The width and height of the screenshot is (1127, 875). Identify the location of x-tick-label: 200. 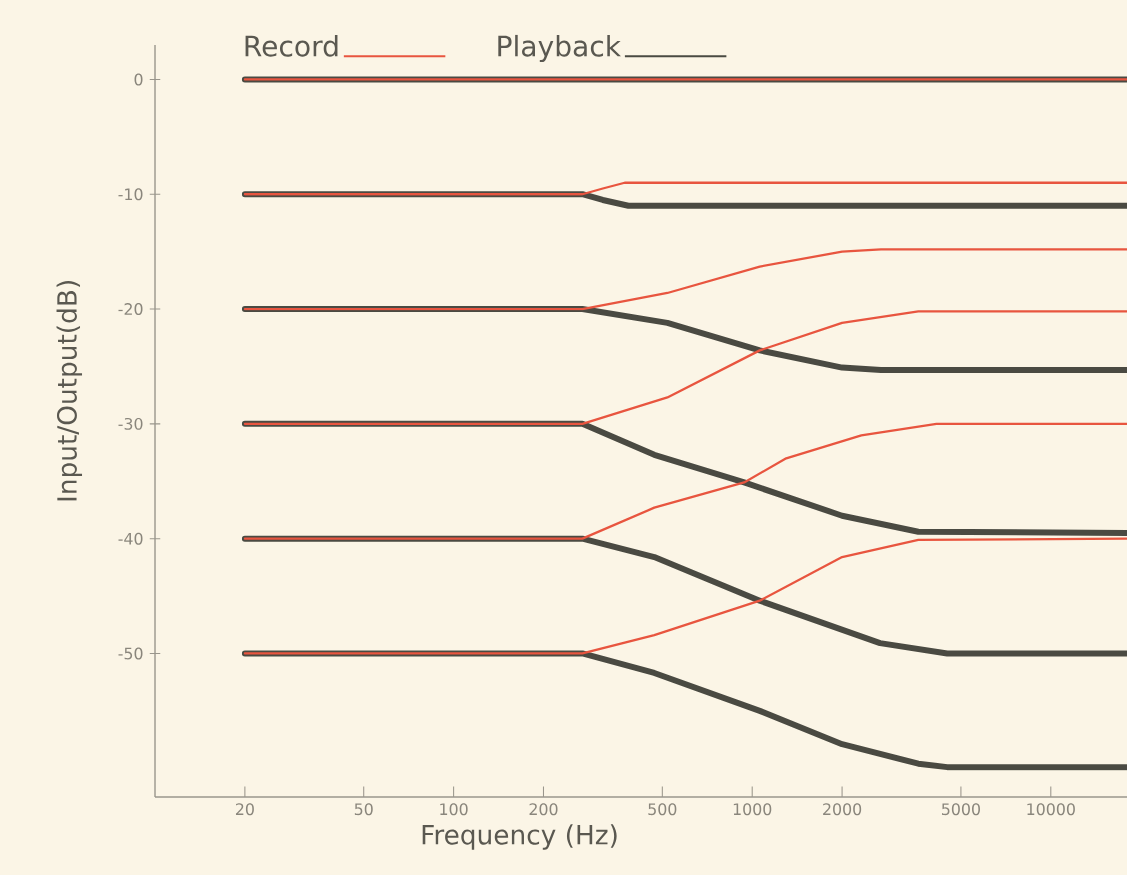
(543, 809).